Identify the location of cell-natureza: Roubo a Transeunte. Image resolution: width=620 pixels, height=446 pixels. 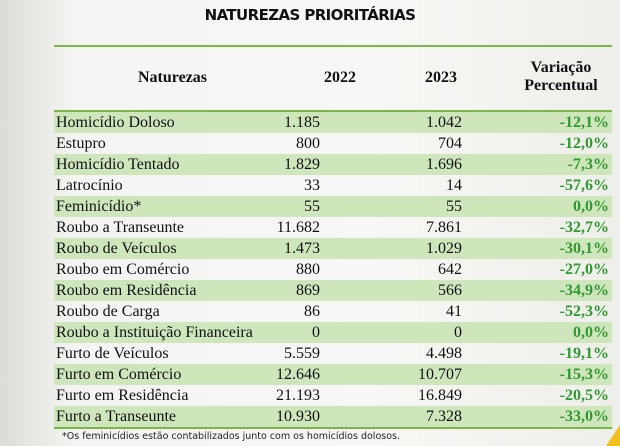
(120, 227).